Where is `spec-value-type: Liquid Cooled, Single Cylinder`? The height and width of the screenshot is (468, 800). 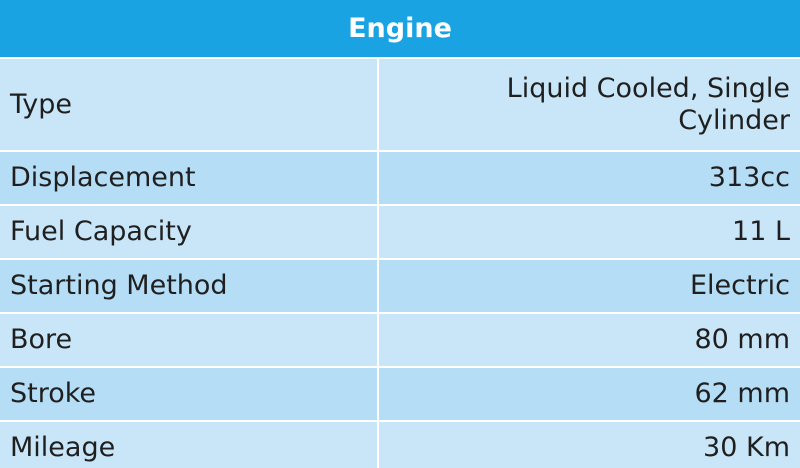
spec-value-type: Liquid Cooled, Single Cylinder is located at coordinates (589, 105).